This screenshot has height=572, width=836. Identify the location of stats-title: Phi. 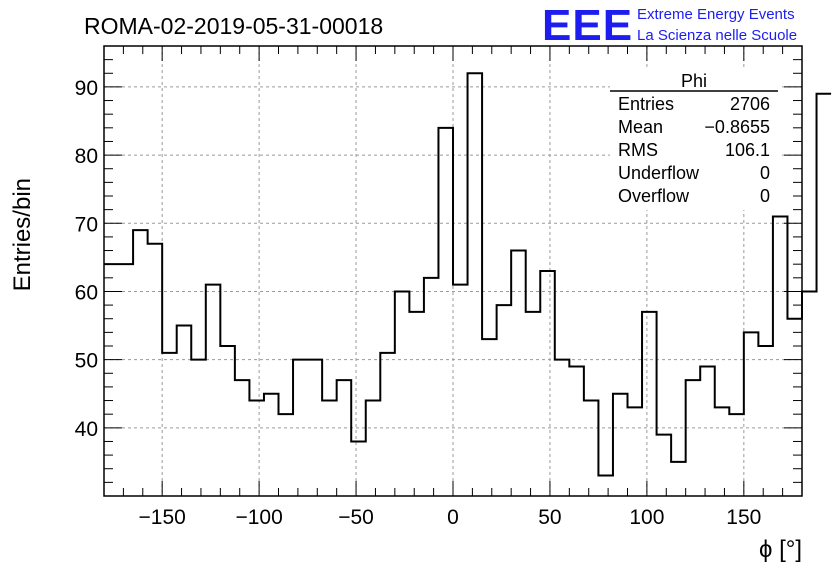
(694, 81).